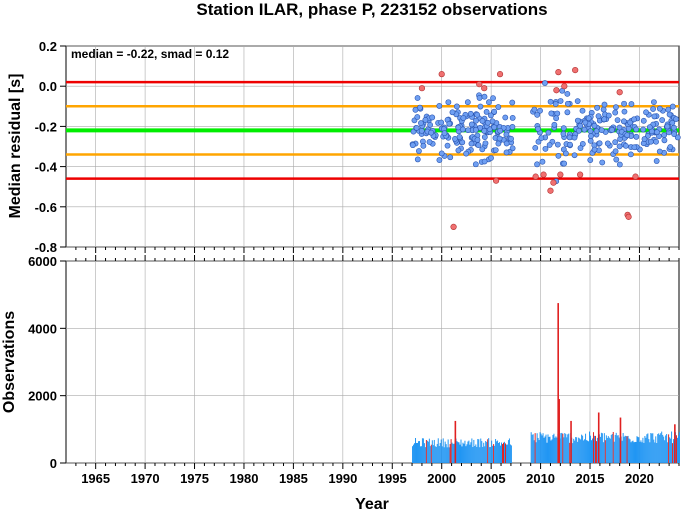 The width and height of the screenshot is (685, 511). I want to click on x-tick-label: 2010, so click(540, 478).